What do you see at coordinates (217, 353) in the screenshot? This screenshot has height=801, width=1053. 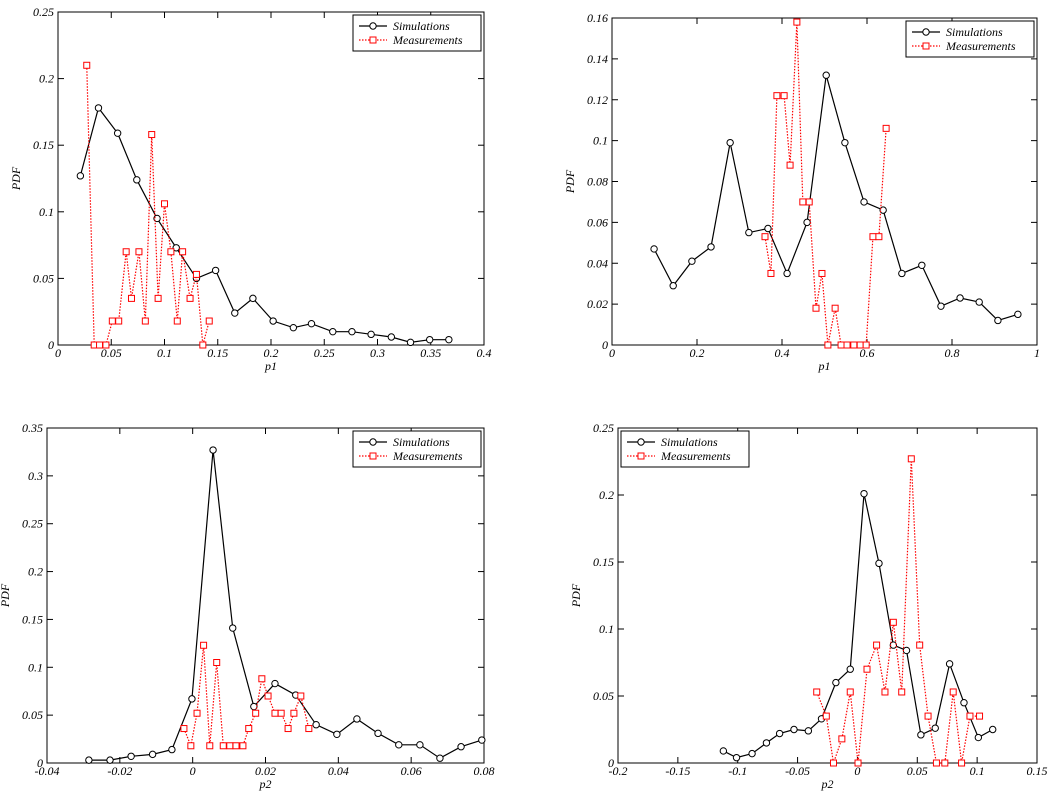 I see `x-tick-label: 0.15` at bounding box center [217, 353].